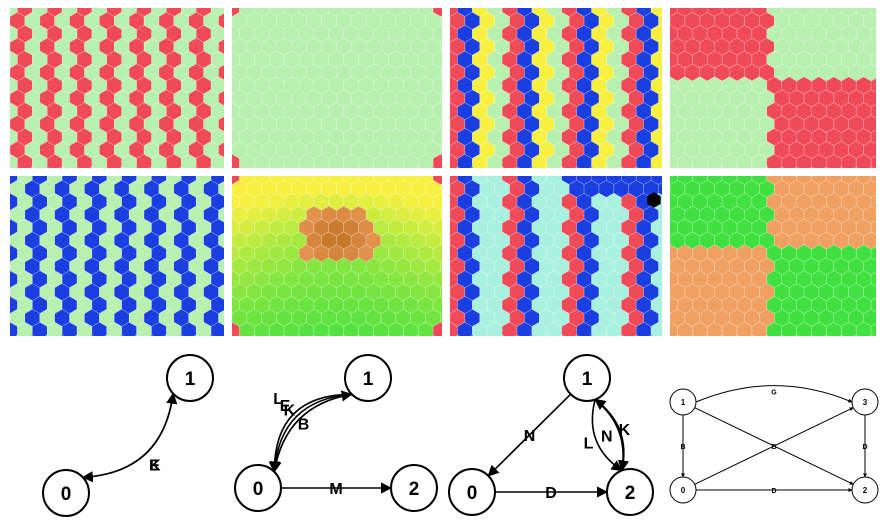 The height and width of the screenshot is (520, 883). What do you see at coordinates (335, 489) in the screenshot?
I see `edge-label: M` at bounding box center [335, 489].